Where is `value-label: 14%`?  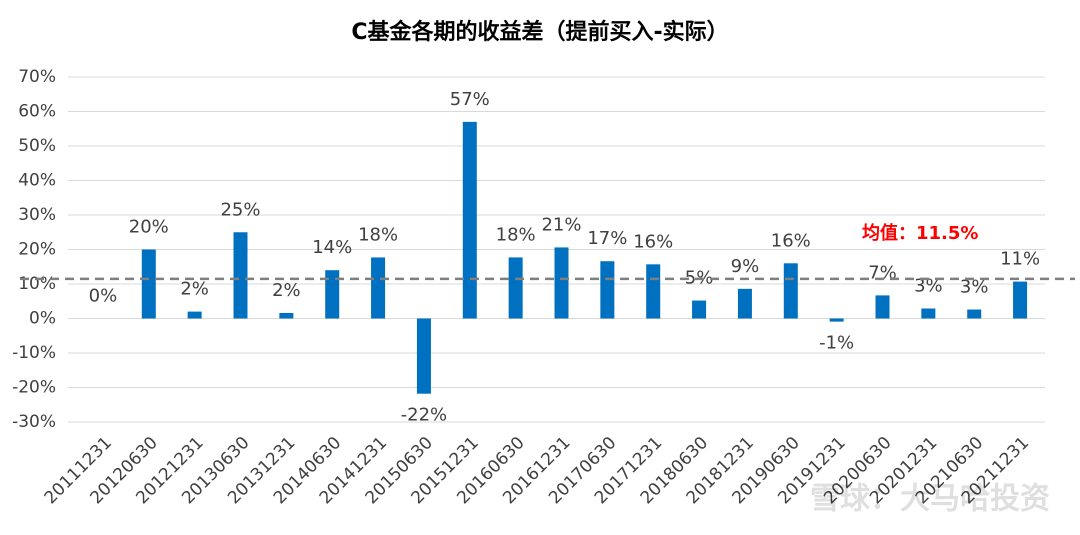
value-label: 14% is located at coordinates (332, 247).